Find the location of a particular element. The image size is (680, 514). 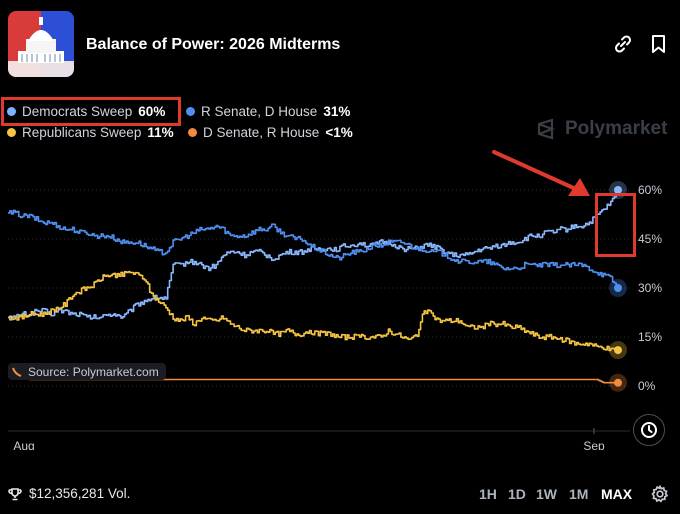

legend-pct: 31% is located at coordinates (337, 111).